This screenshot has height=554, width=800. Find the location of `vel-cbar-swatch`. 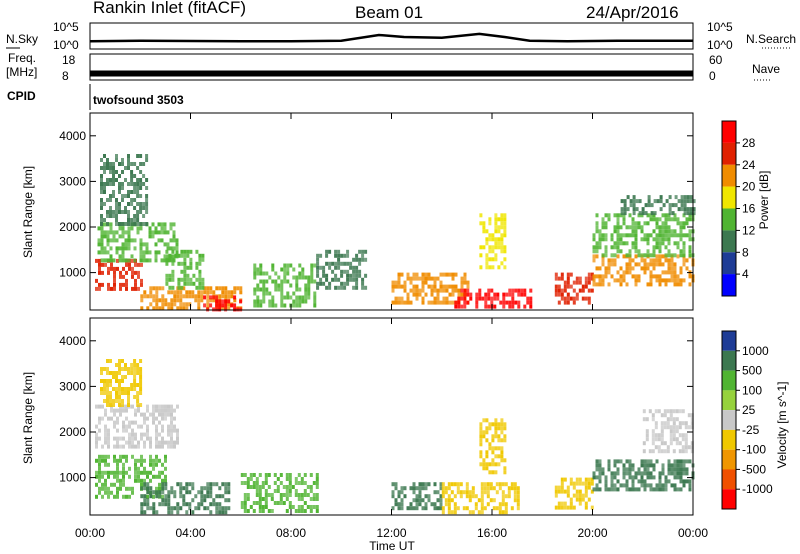

vel-cbar-swatch is located at coordinates (729, 479).